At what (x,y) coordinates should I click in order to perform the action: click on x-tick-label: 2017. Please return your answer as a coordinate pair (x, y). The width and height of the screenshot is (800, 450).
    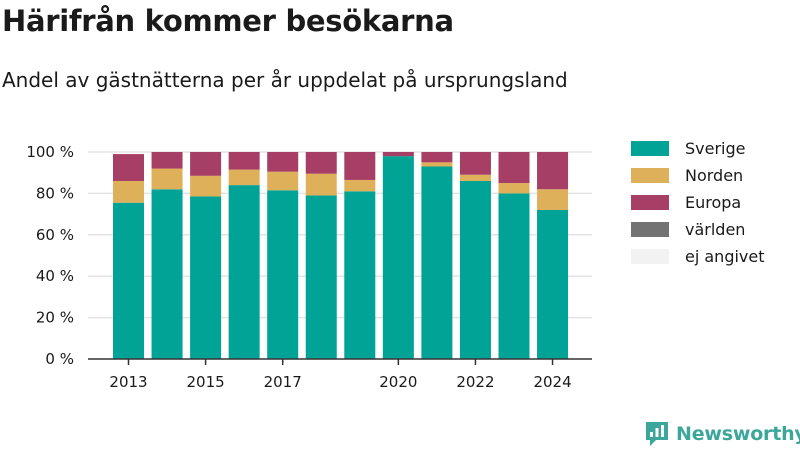
    Looking at the image, I should click on (283, 382).